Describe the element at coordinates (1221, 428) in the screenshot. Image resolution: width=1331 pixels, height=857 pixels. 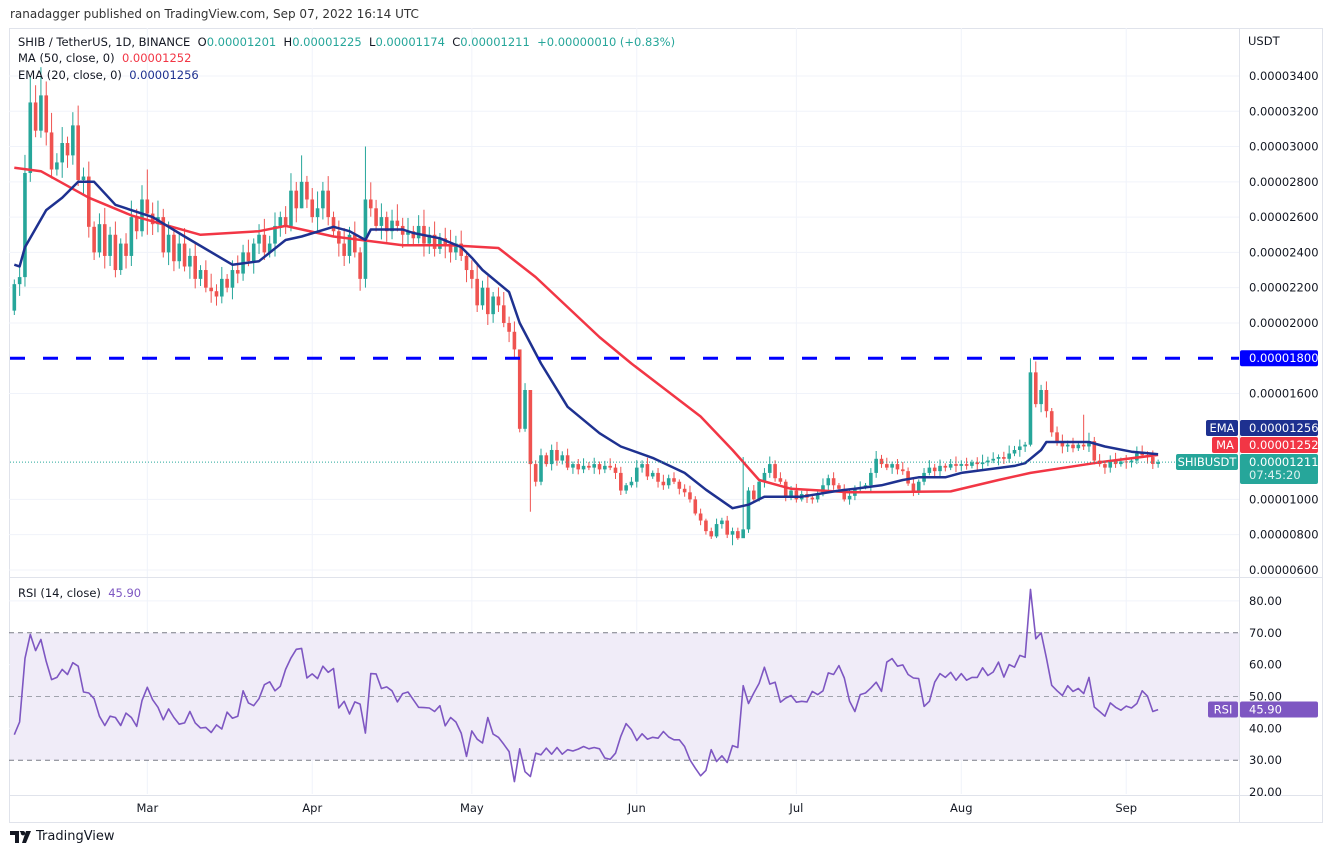
I see `ema-badge-tag-label: EMA` at that location.